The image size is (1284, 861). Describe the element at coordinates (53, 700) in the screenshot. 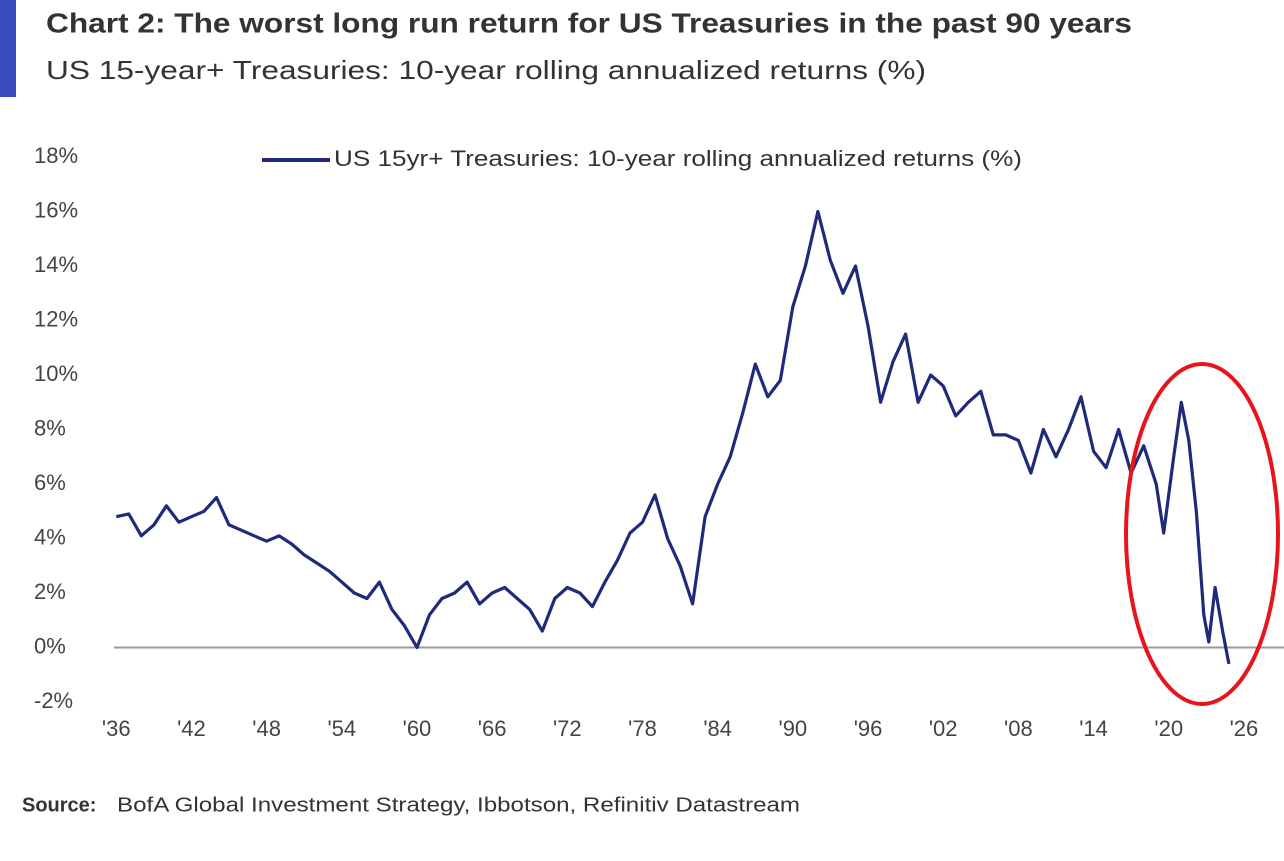

I see `y-tick-label: -2%` at that location.